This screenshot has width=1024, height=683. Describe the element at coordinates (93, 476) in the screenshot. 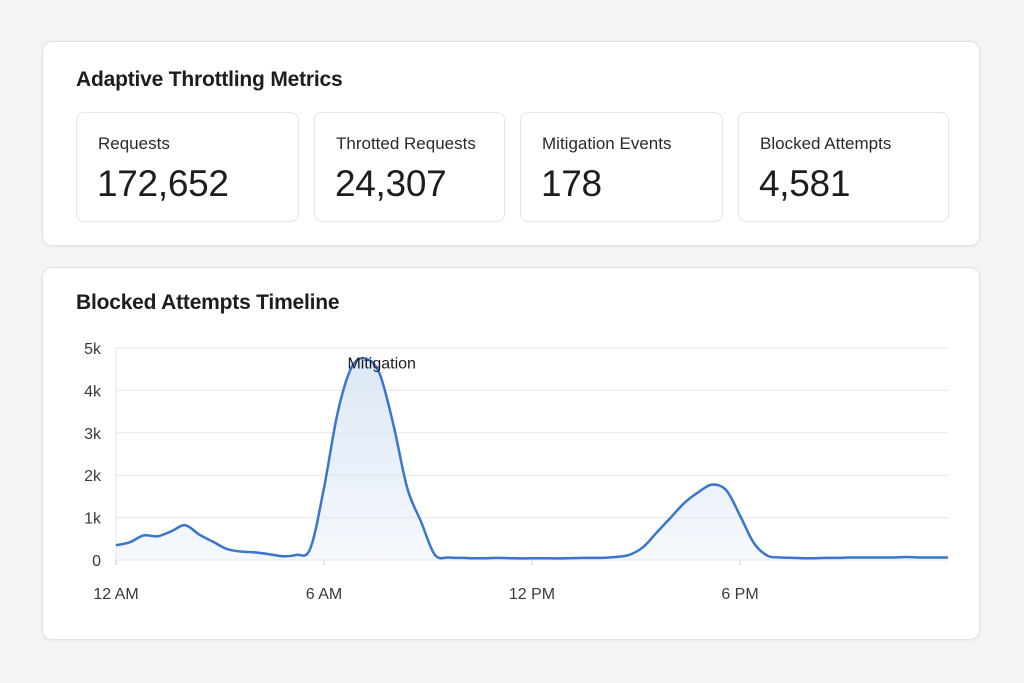

I see `y-tick-label: 2k` at that location.